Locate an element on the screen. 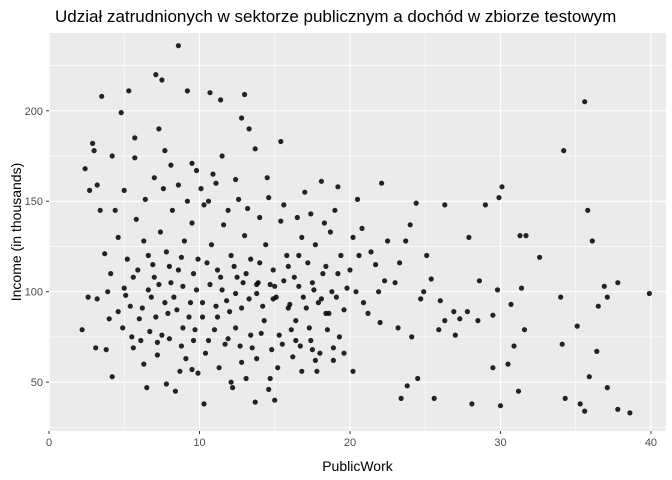 The width and height of the screenshot is (672, 480). y-tick-label: 100 is located at coordinates (34, 293).